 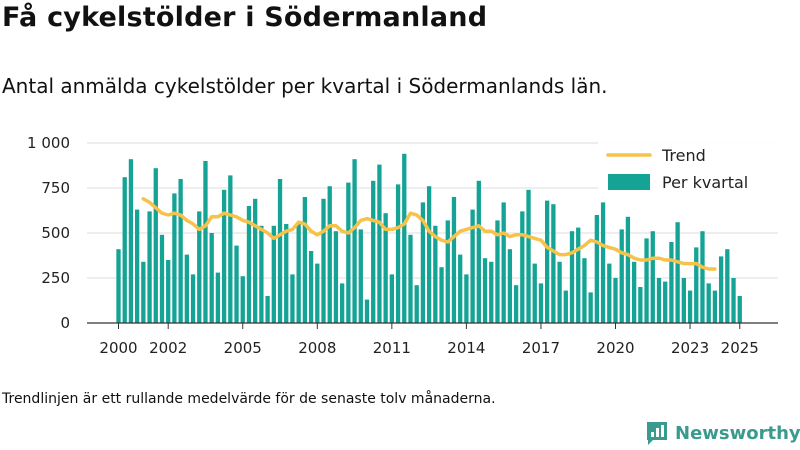 I want to click on newsworthy-logo: Newsworthy, so click(x=722, y=433).